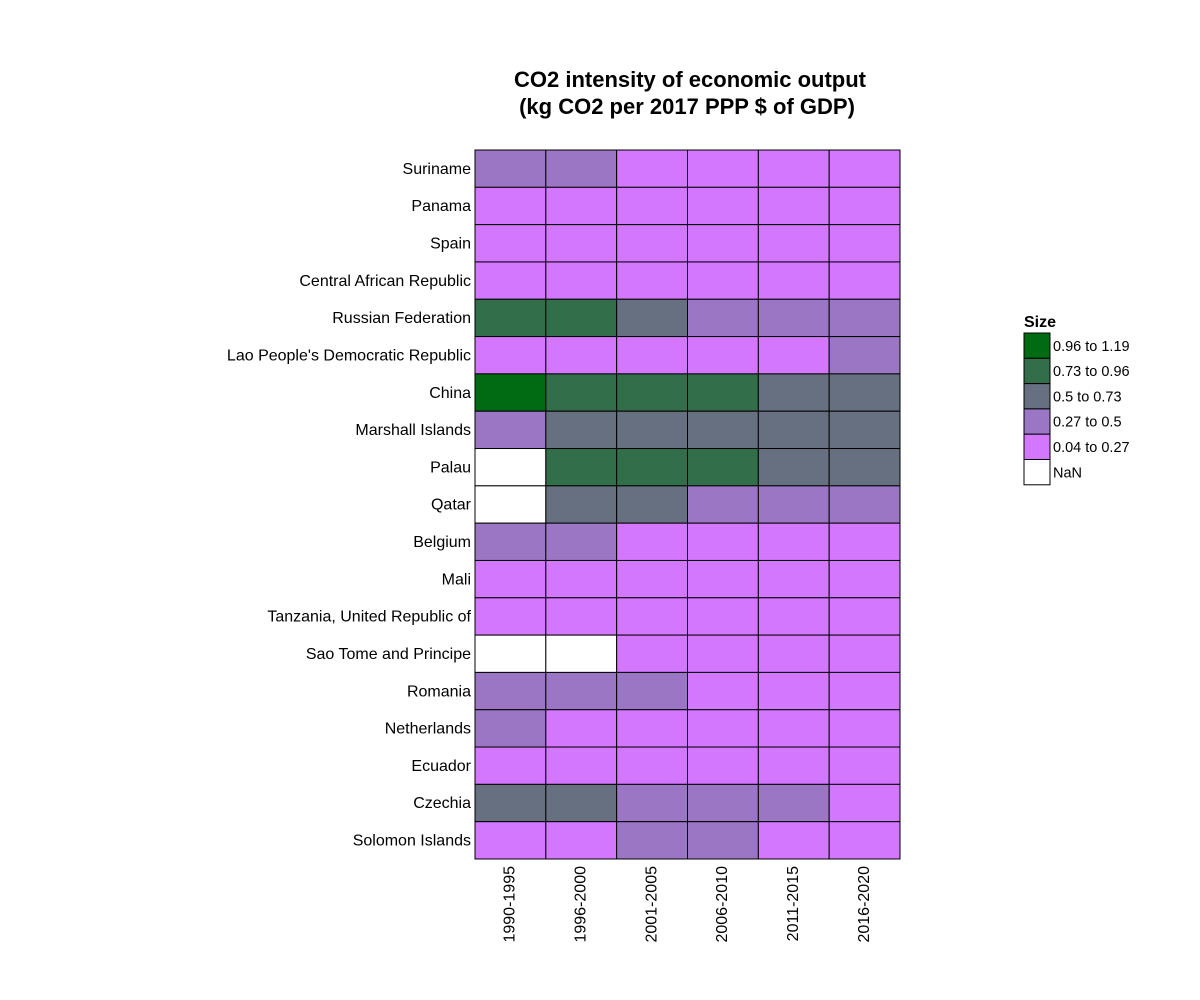 The image size is (1200, 1000). Describe the element at coordinates (722, 904) in the screenshot. I see `x-tick-label: 2006-2010` at that location.